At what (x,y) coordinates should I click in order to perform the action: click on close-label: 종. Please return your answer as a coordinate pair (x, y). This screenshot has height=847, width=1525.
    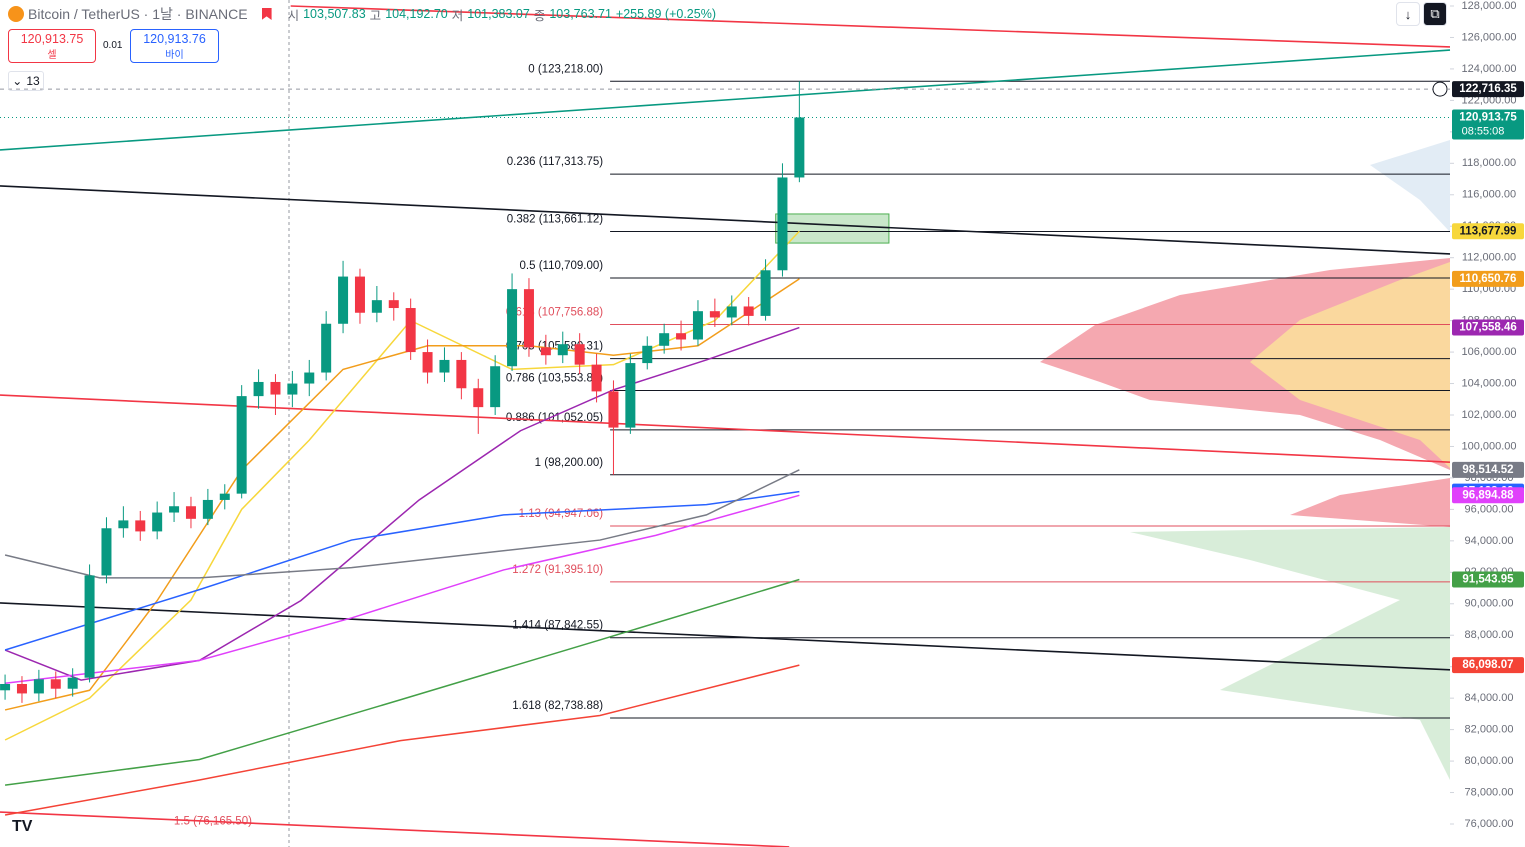
    Looking at the image, I should click on (539, 15).